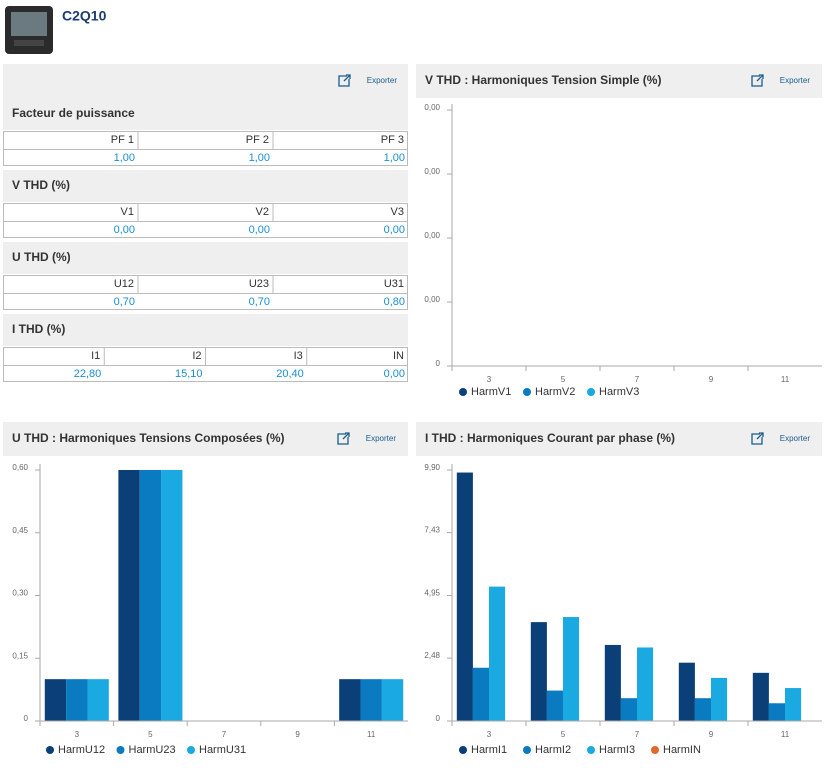 The width and height of the screenshot is (835, 768). What do you see at coordinates (682, 750) in the screenshot?
I see `legend-label: HarmIN` at bounding box center [682, 750].